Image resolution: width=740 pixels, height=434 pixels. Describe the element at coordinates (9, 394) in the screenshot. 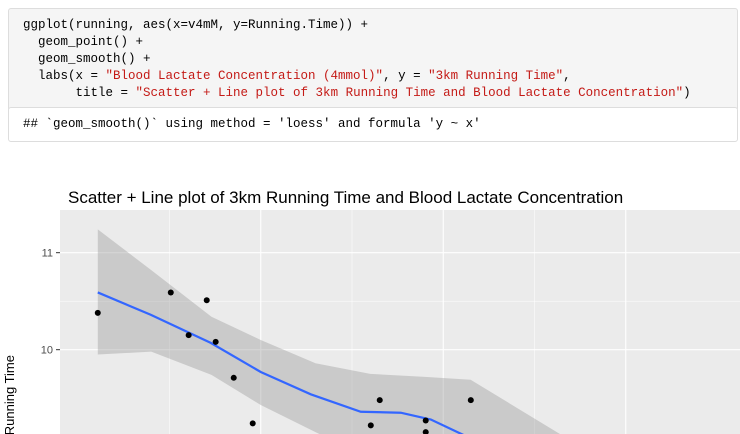

I see `y-axis-label: 3km Running Time` at that location.